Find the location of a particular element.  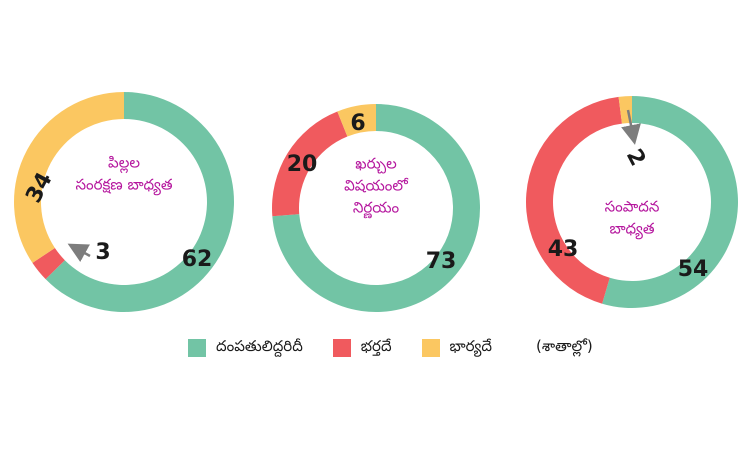

legend-item-wife: భార్యదే is located at coordinates (456, 348).